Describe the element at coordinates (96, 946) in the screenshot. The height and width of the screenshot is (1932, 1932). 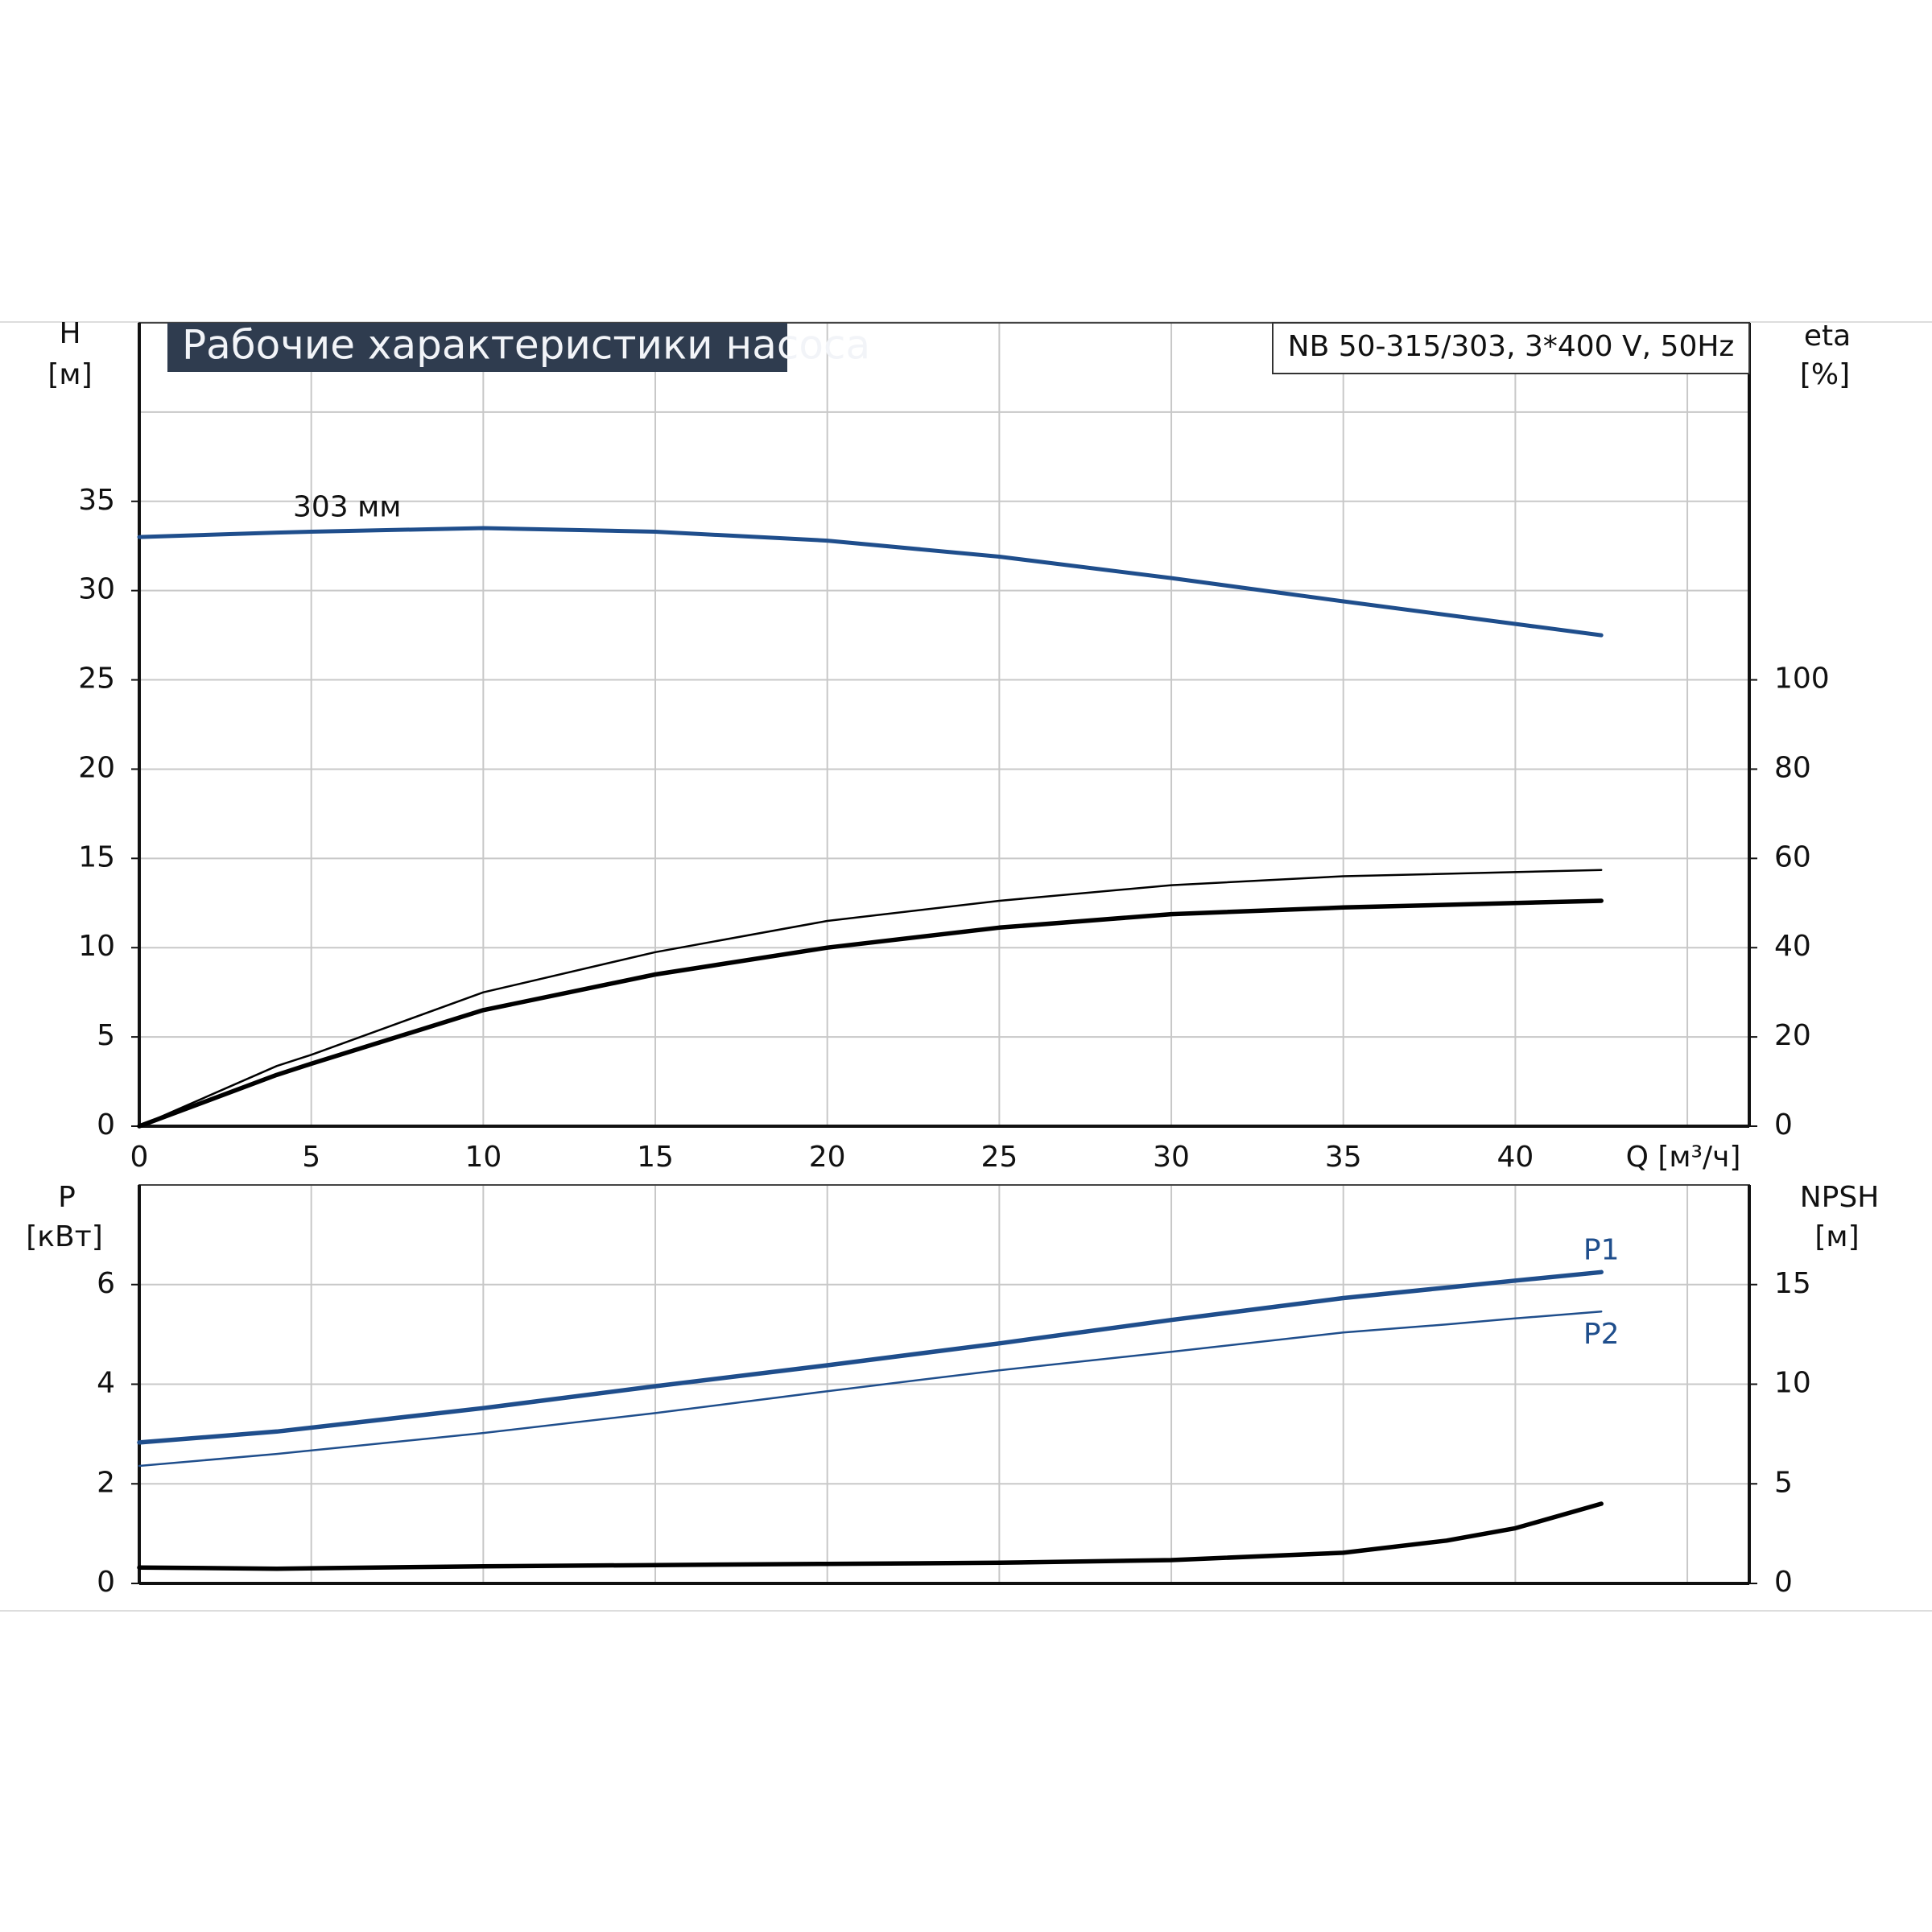
I see `y-tick-label: 10` at that location.